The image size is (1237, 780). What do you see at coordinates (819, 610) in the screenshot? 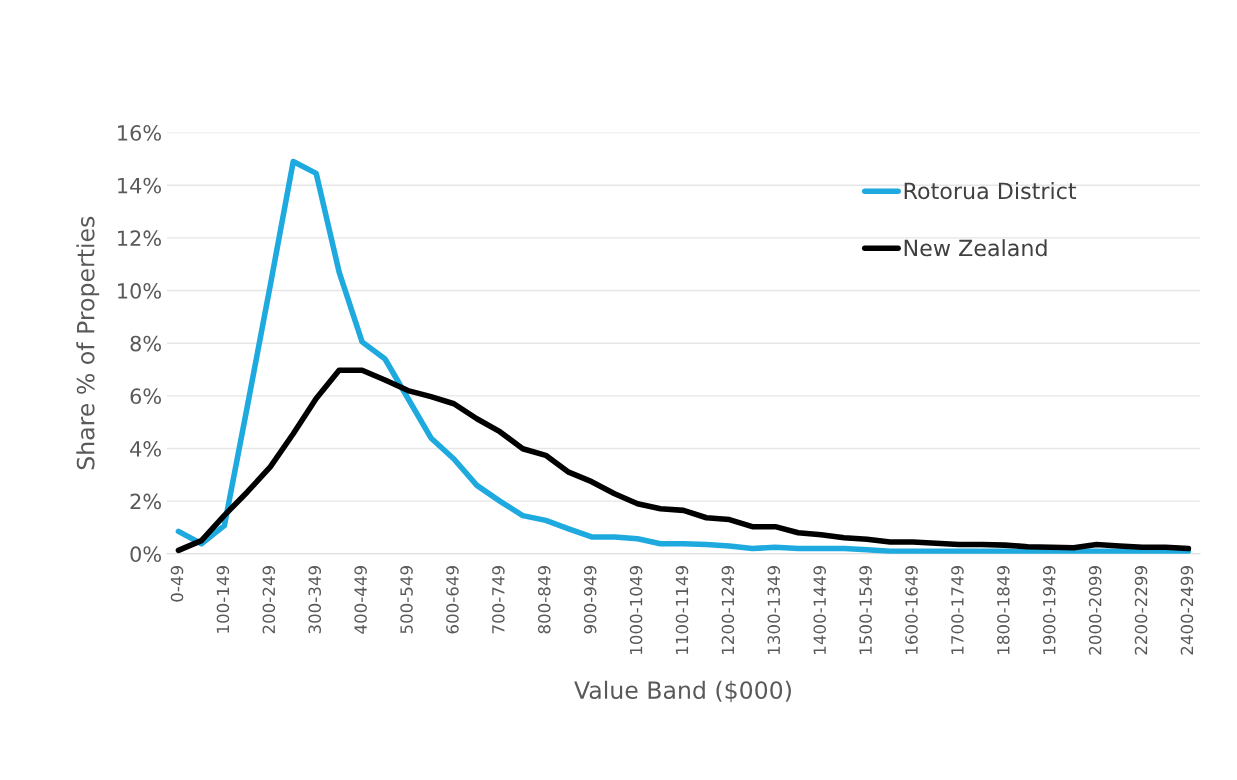
I see `x-tick-label: 1400-1449` at bounding box center [819, 610].